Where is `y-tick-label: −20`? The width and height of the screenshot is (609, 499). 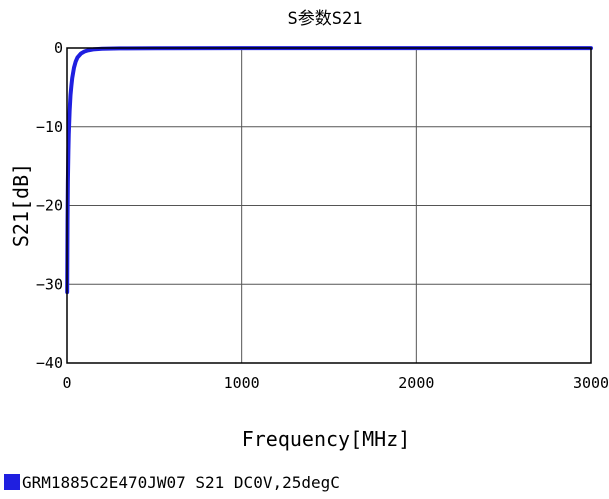 y-tick-label: −20 is located at coordinates (49, 206).